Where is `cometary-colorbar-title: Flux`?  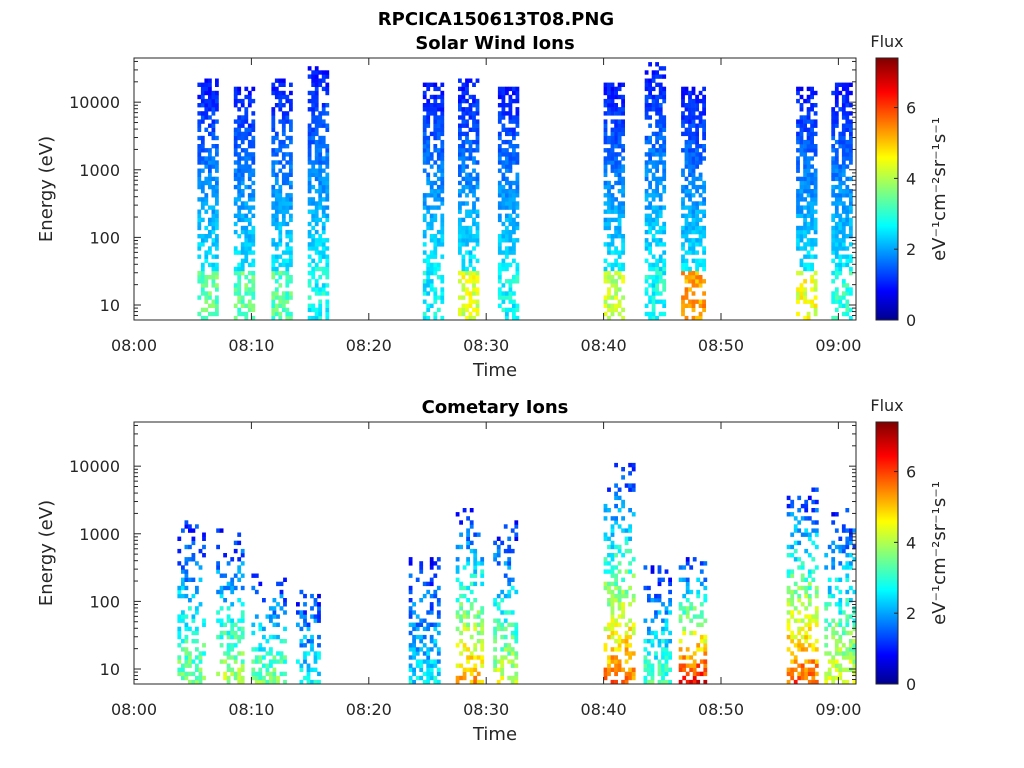
cometary-colorbar-title: Flux is located at coordinates (886, 405).